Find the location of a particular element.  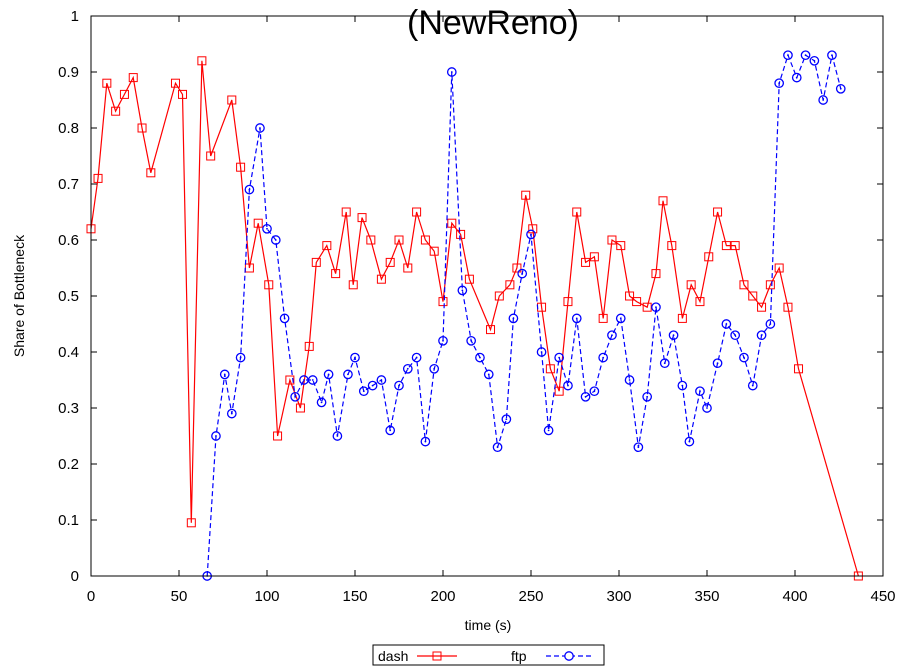

y-tick-label: 0.5 is located at coordinates (68, 296).